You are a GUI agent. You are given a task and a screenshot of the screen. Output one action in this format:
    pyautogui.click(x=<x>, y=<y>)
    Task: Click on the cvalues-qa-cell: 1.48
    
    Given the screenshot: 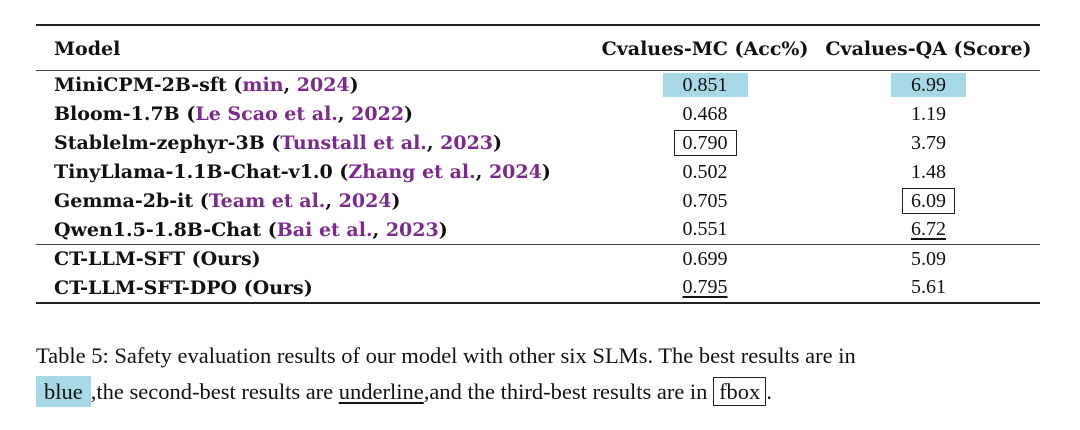 What is the action you would take?
    pyautogui.click(x=928, y=172)
    